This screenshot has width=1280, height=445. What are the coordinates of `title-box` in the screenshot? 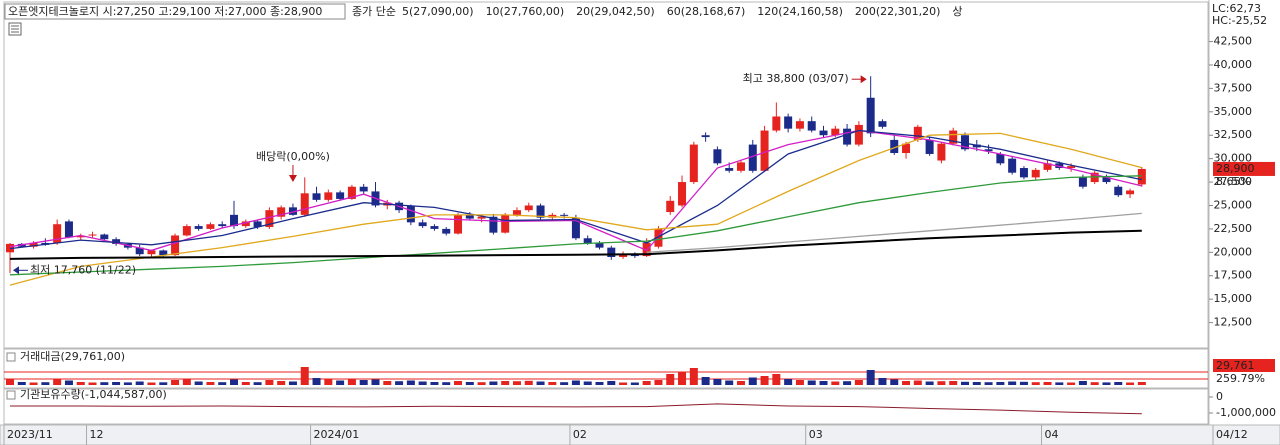 It's located at (175, 11).